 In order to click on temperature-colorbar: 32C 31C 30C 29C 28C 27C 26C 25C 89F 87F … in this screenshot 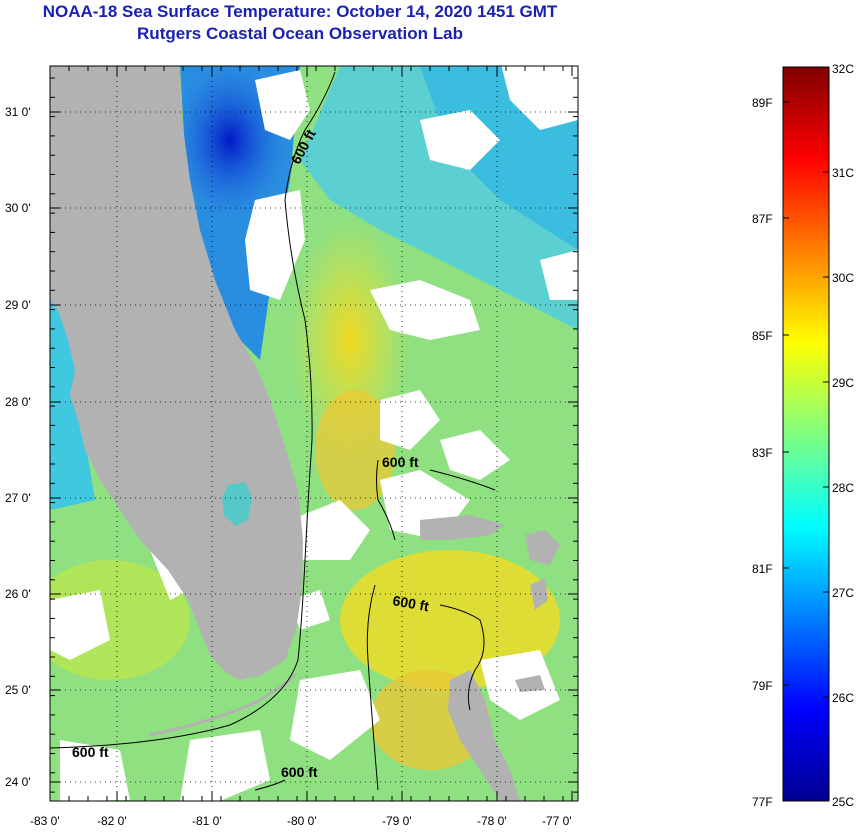, I will do `click(803, 435)`.